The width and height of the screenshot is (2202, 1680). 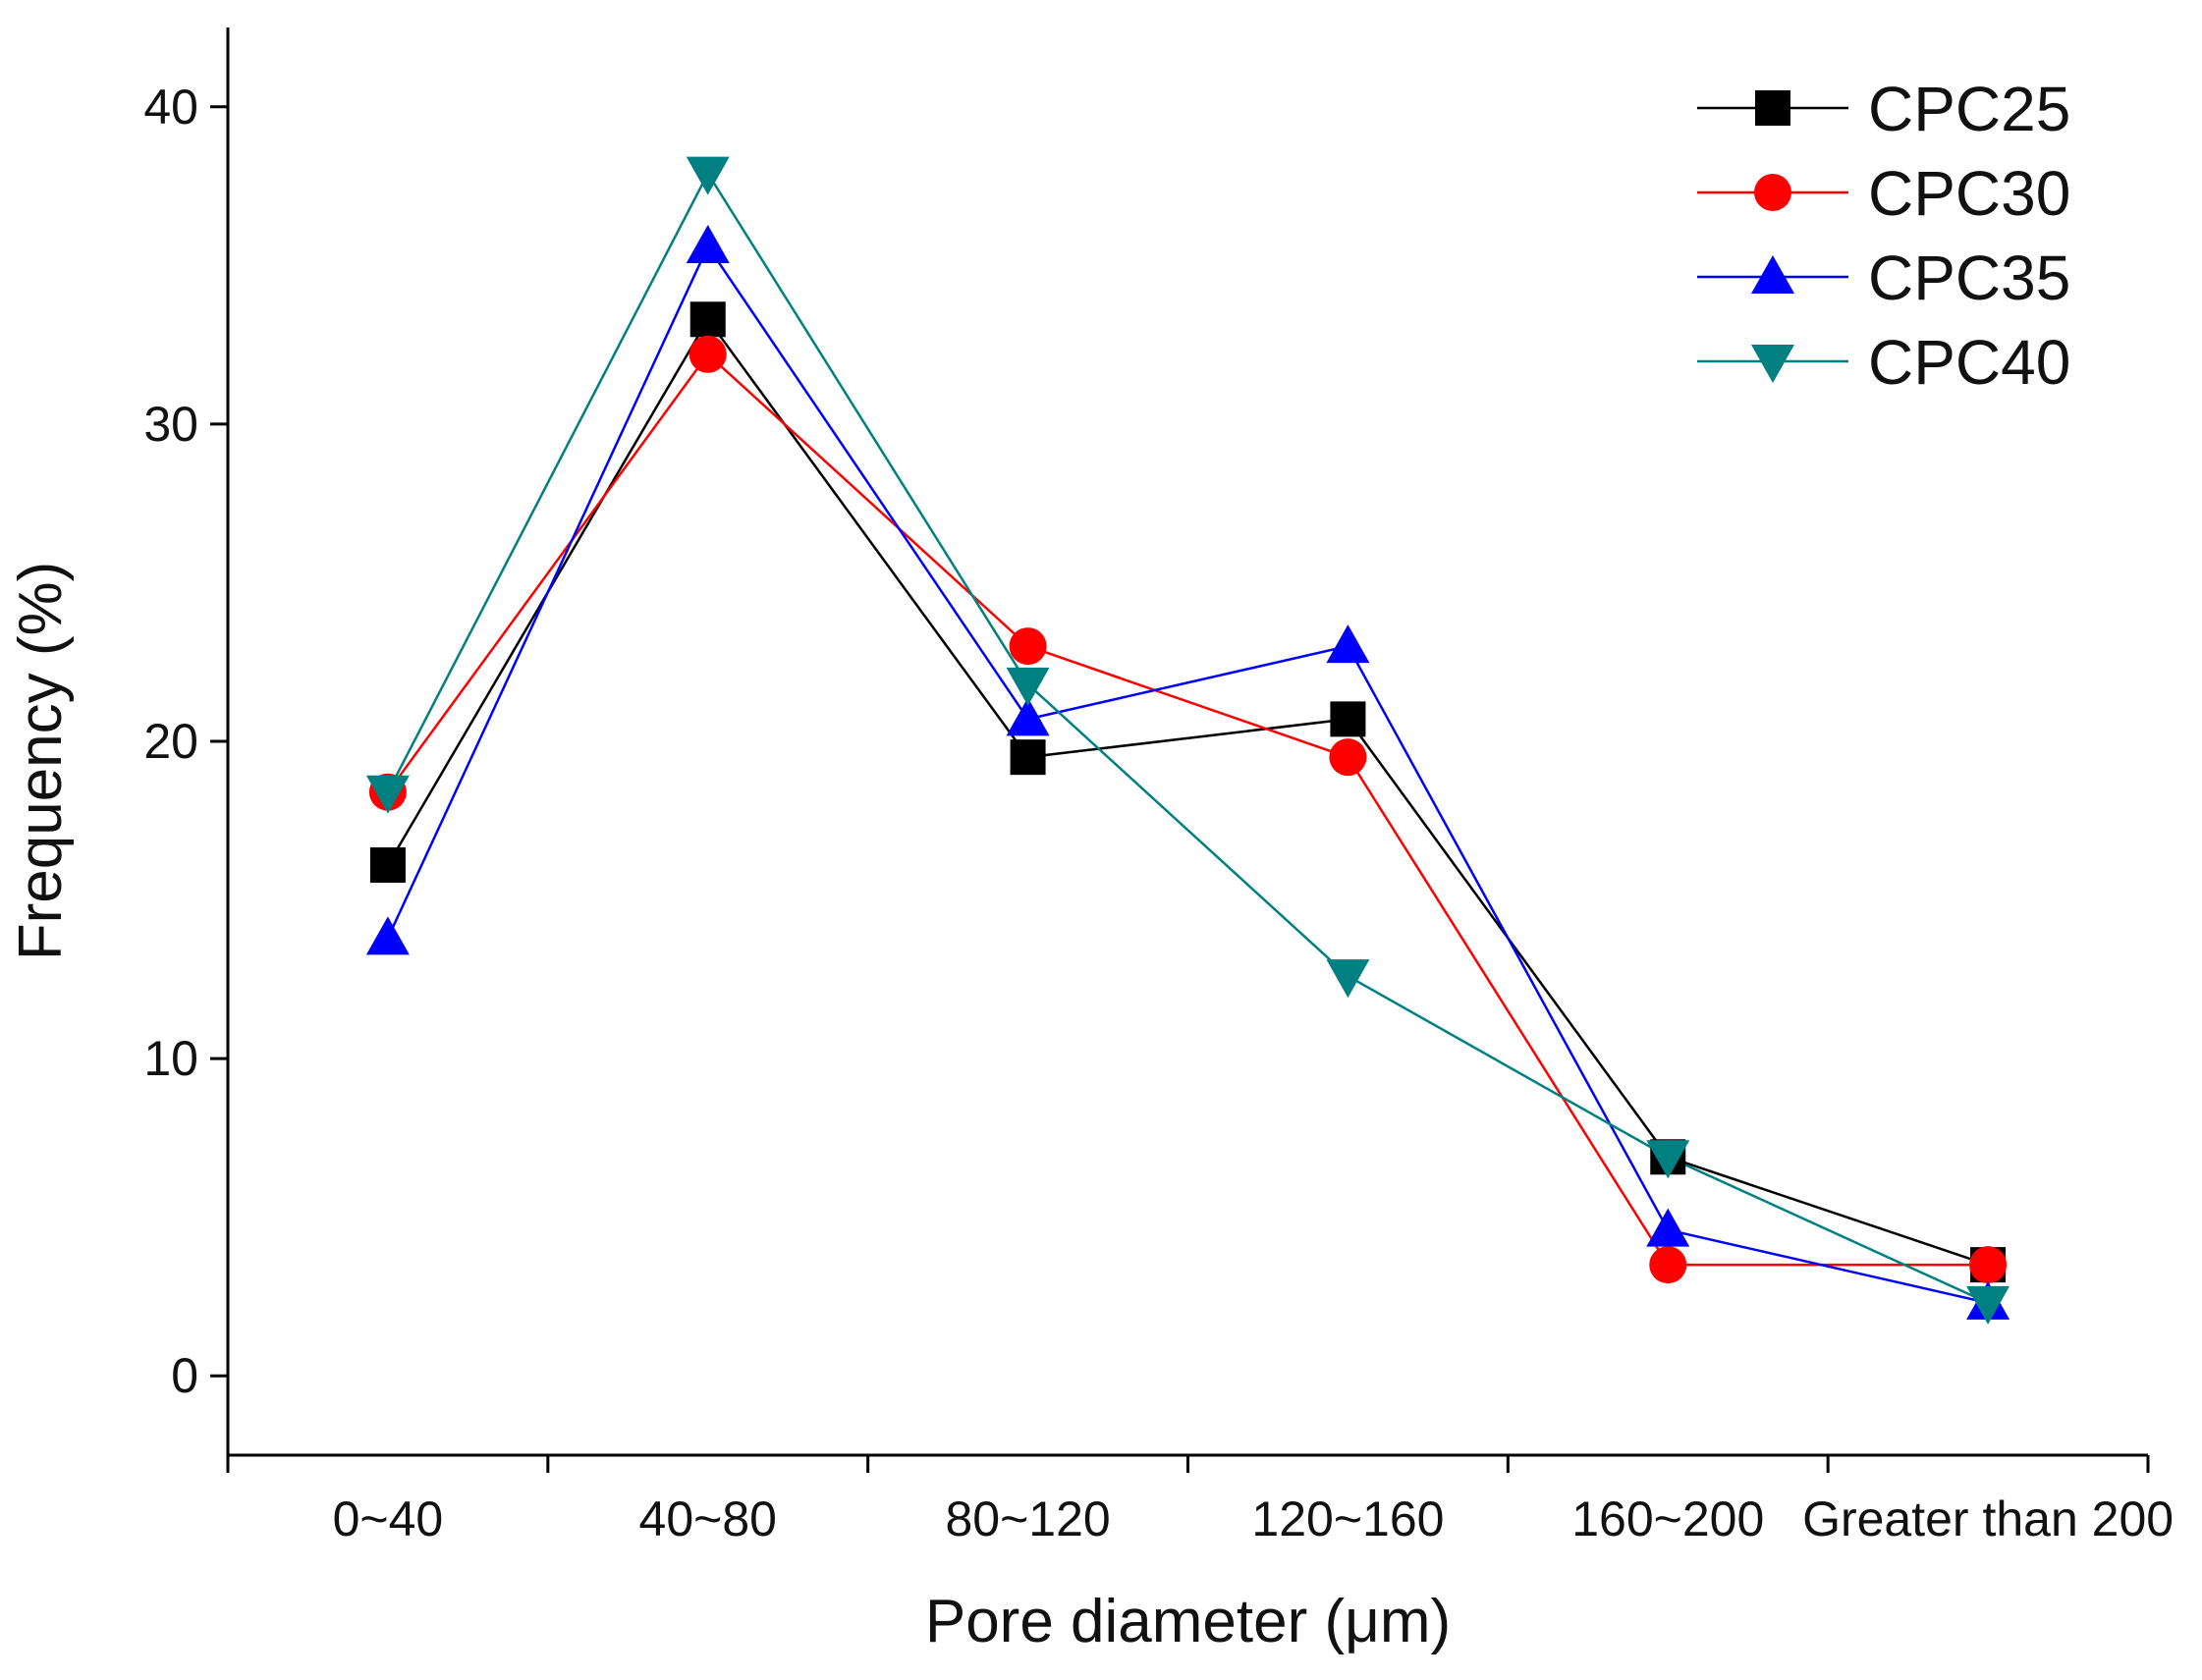 I want to click on legend-item-cpc40: CPC40, so click(x=1884, y=362).